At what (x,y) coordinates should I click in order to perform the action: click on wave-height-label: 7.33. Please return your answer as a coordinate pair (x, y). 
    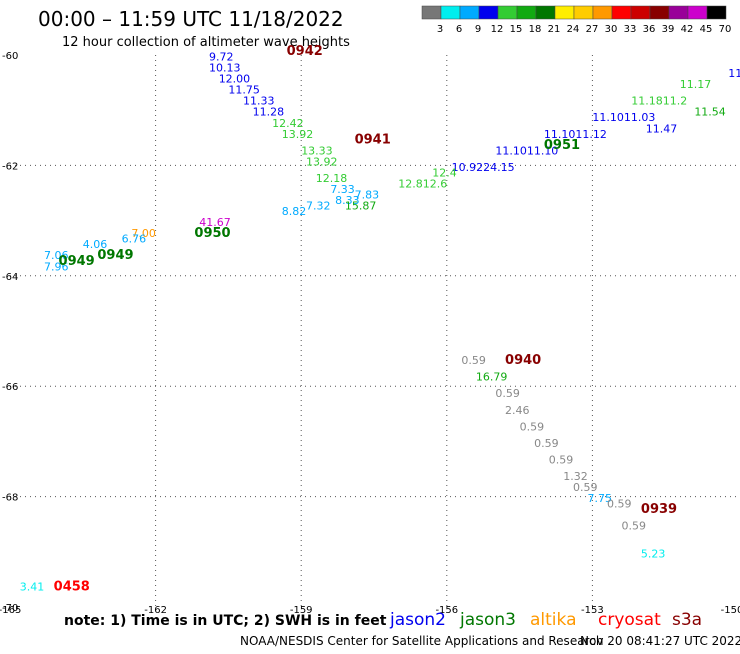
    Looking at the image, I should click on (342, 189).